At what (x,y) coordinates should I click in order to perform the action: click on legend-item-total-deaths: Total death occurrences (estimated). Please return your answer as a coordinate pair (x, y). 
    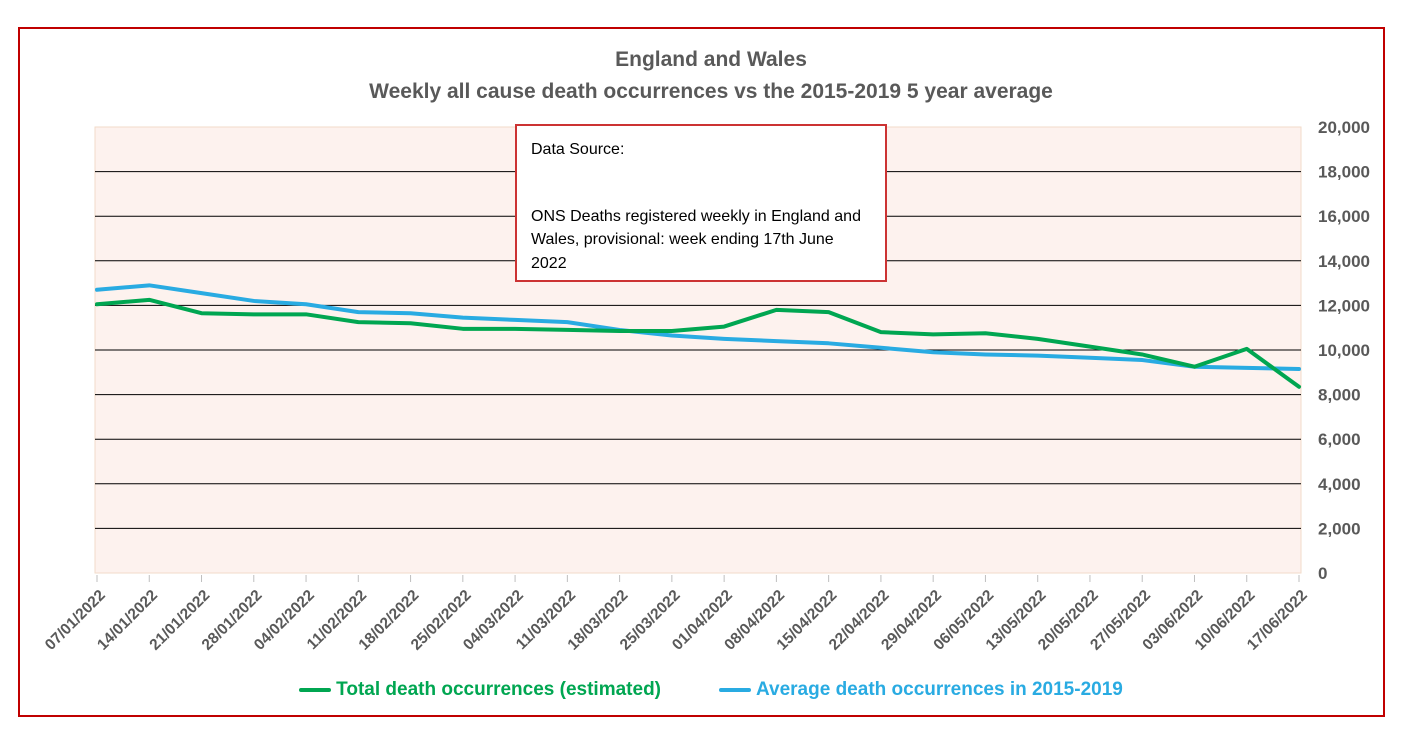
    Looking at the image, I should click on (480, 690).